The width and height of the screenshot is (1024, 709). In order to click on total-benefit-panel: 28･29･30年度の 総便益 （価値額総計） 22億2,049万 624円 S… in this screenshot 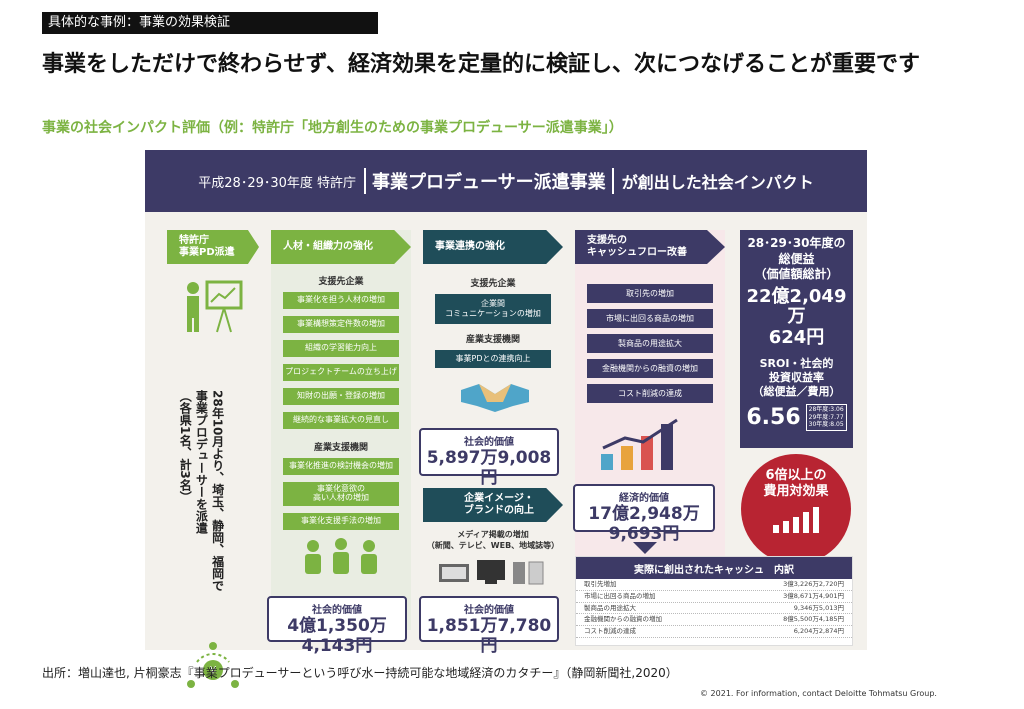, I will do `click(796, 339)`.